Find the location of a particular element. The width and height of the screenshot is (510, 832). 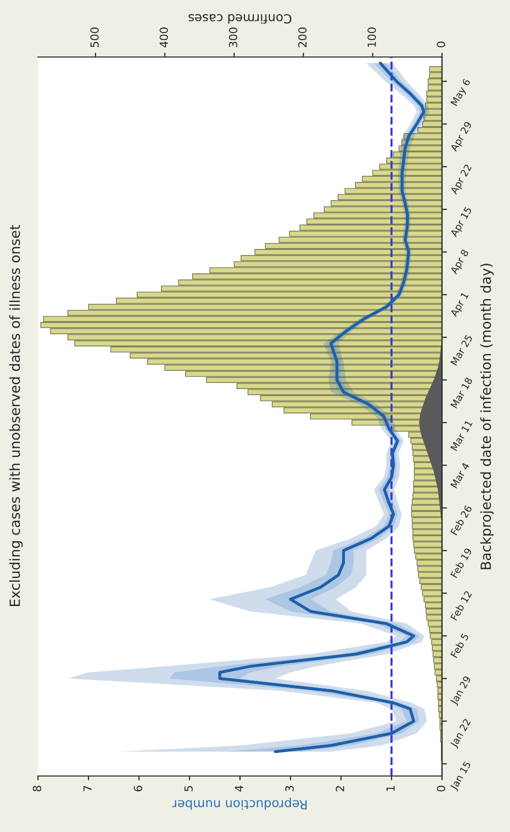

x-tick-label: 0 is located at coordinates (441, 789).